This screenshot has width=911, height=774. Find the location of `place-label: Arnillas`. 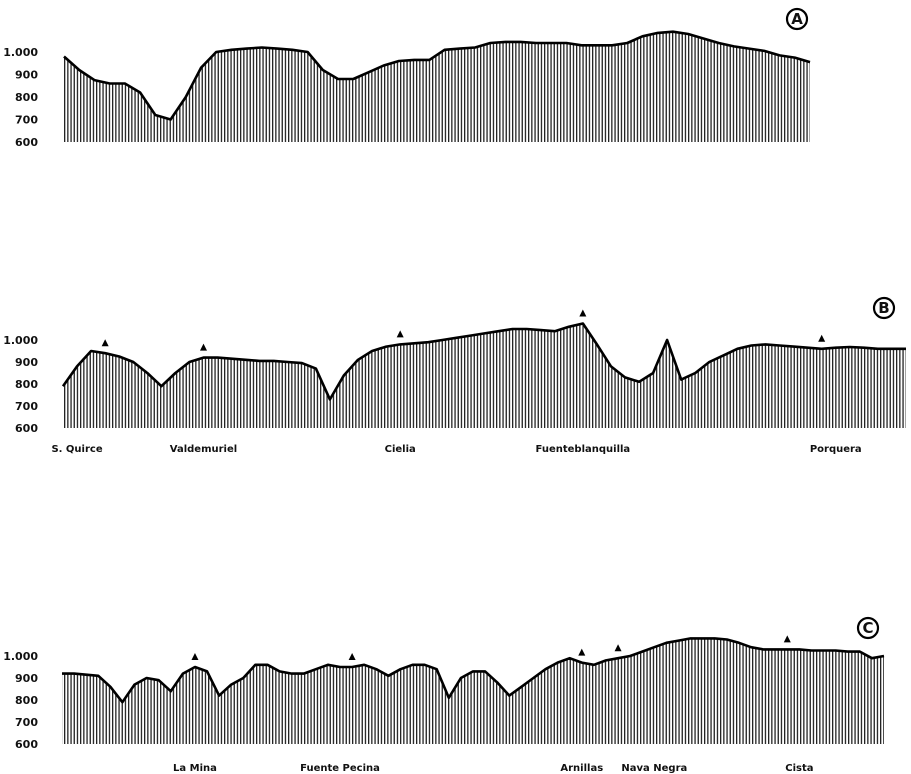

place-label: Arnillas is located at coordinates (581, 768).